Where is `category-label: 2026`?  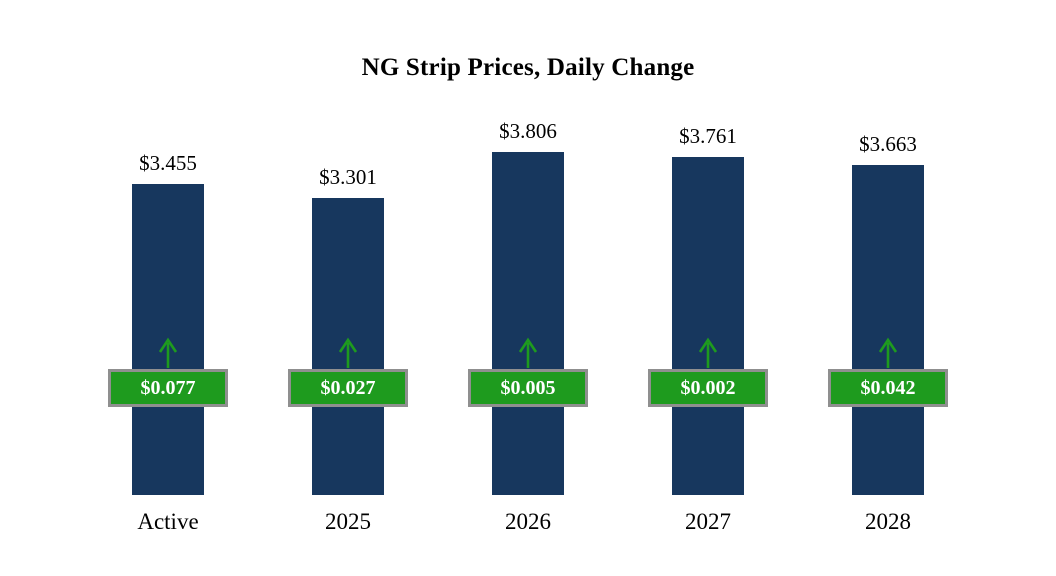
category-label: 2026 is located at coordinates (528, 521).